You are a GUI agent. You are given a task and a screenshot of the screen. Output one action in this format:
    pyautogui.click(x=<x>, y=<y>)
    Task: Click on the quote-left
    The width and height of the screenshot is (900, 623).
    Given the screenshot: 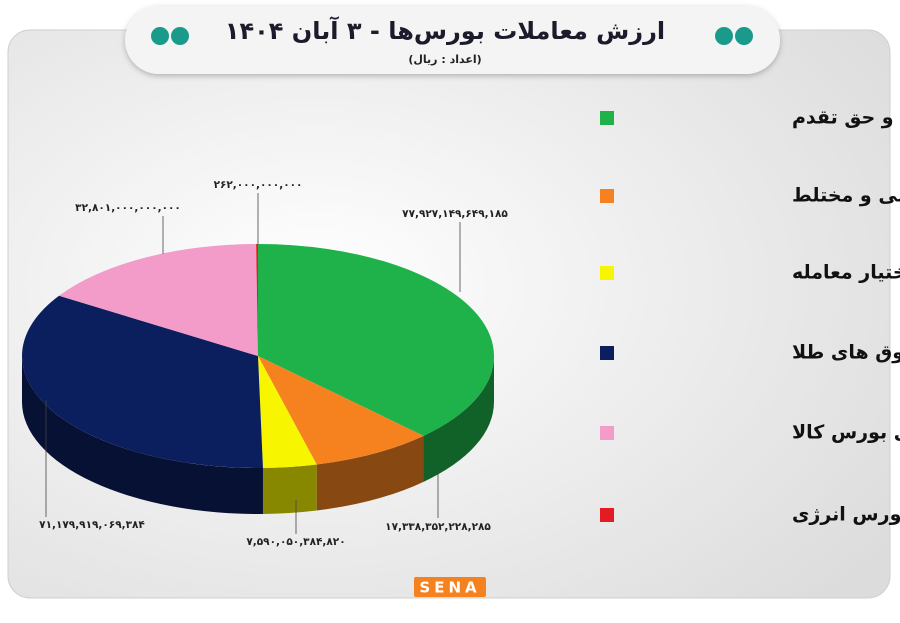 What is the action you would take?
    pyautogui.click(x=170, y=36)
    